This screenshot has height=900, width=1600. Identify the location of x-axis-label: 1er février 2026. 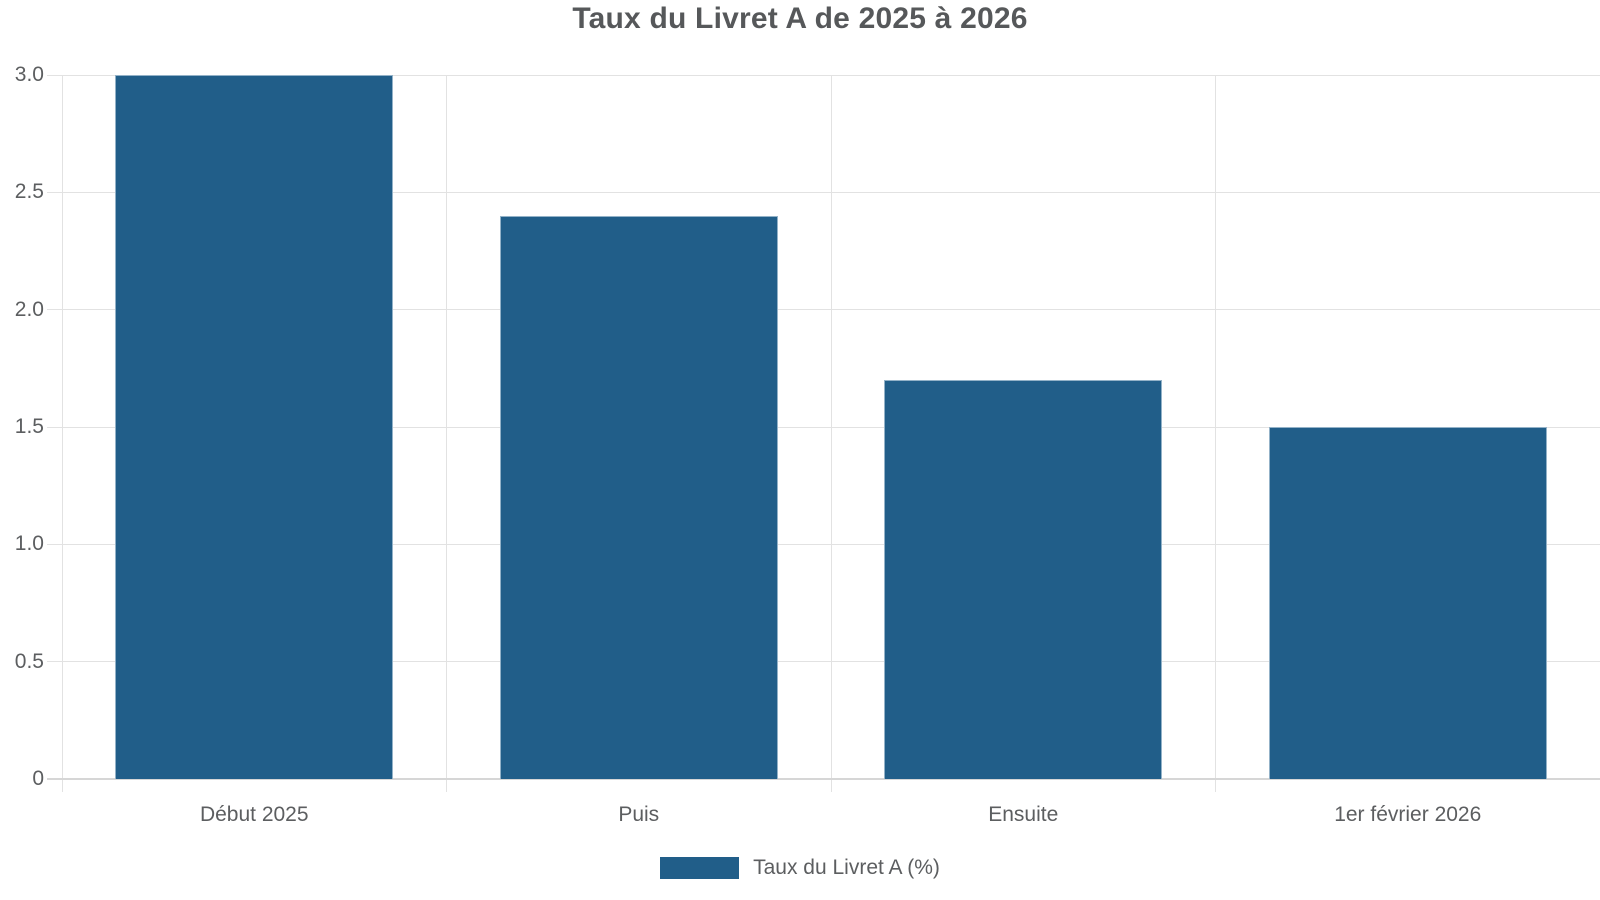
(1408, 814).